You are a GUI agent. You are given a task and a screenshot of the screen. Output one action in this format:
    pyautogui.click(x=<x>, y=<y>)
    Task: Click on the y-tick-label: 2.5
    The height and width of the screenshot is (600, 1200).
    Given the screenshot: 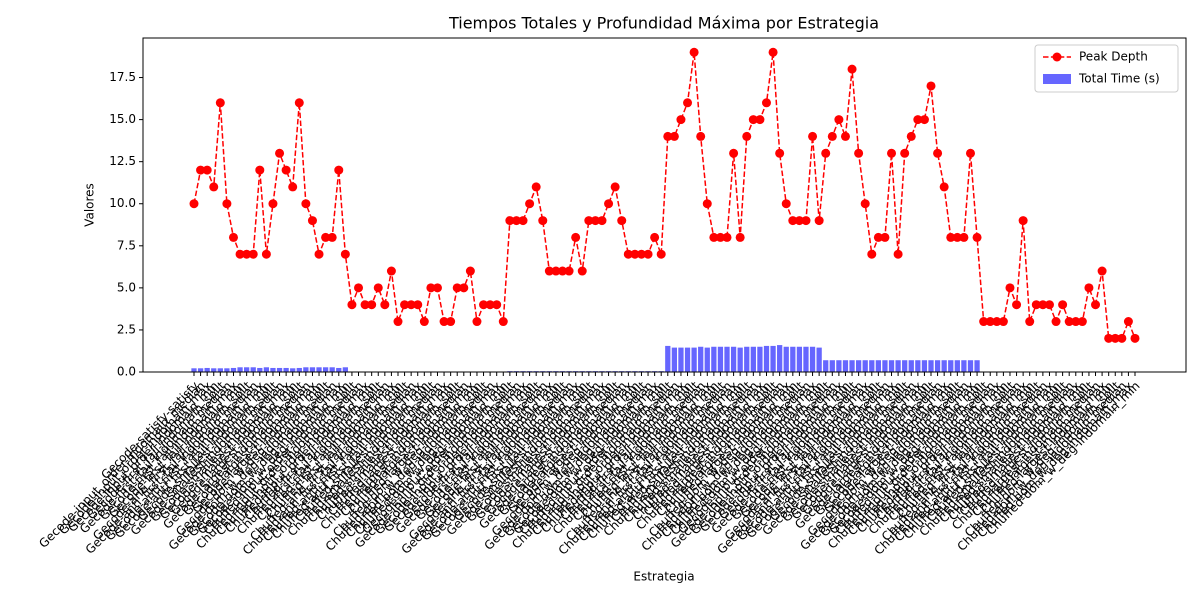 What is the action you would take?
    pyautogui.click(x=126, y=329)
    